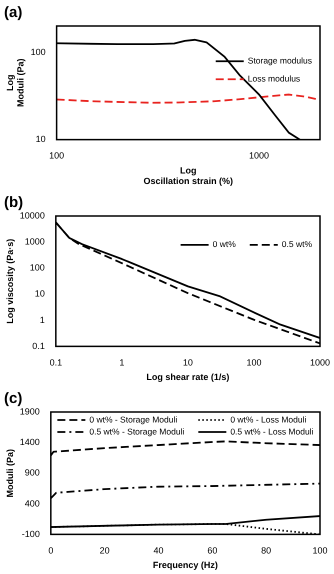 The width and height of the screenshot is (334, 574). I want to click on x-tick-label: 10, so click(187, 362).